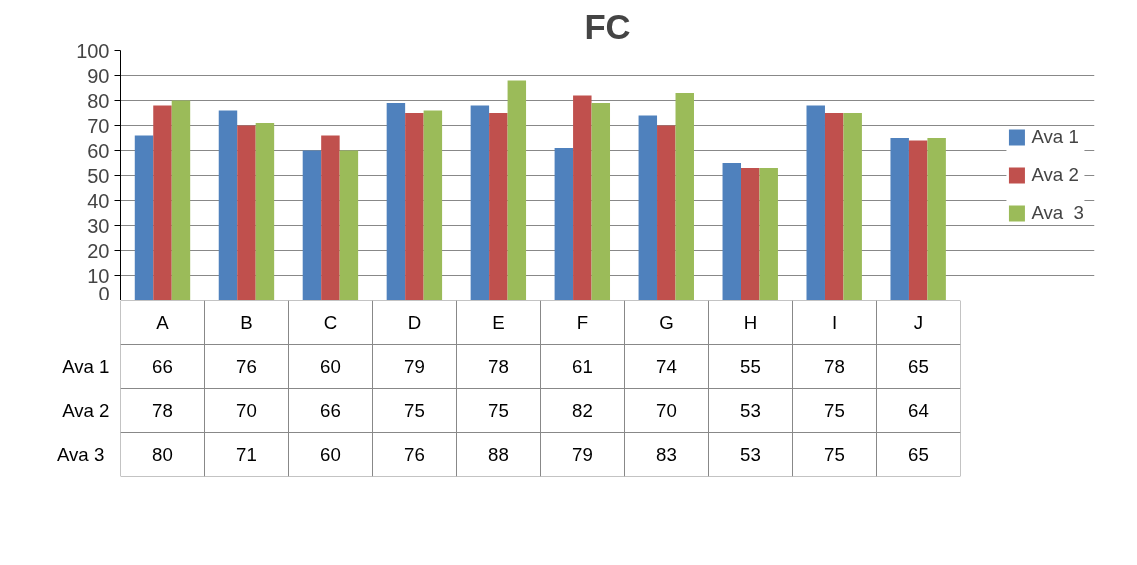 Image resolution: width=1137 pixels, height=565 pixels. I want to click on x-tick-label: H, so click(750, 322).